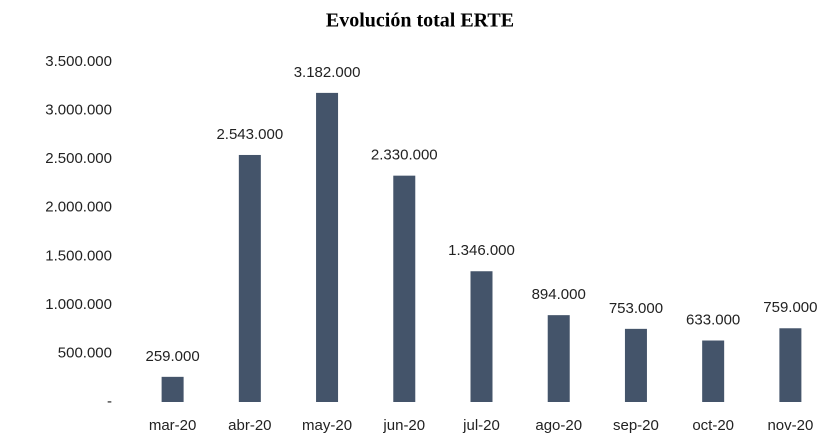 Image resolution: width=831 pixels, height=439 pixels. What do you see at coordinates (559, 294) in the screenshot?
I see `data-label: 894.000` at bounding box center [559, 294].